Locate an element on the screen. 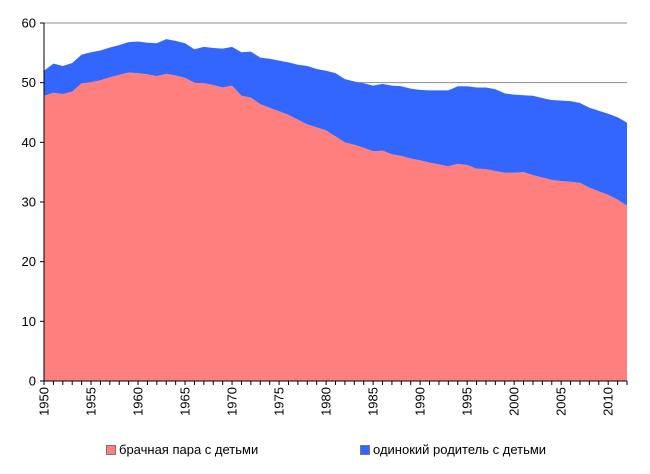  legend-label-single: одинокий родитель с детьми is located at coordinates (460, 449).